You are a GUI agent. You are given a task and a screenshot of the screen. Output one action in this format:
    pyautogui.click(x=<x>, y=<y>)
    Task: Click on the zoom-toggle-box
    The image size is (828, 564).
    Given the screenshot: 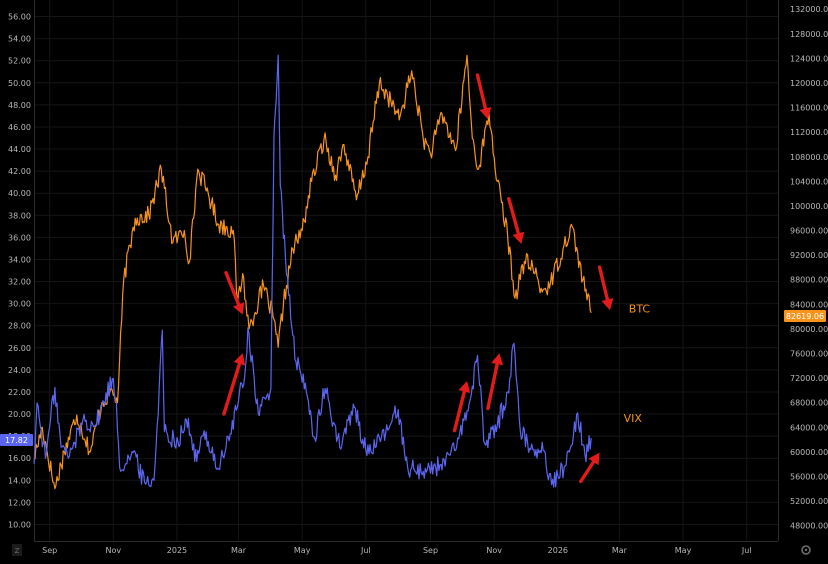 What is the action you would take?
    pyautogui.click(x=17, y=550)
    